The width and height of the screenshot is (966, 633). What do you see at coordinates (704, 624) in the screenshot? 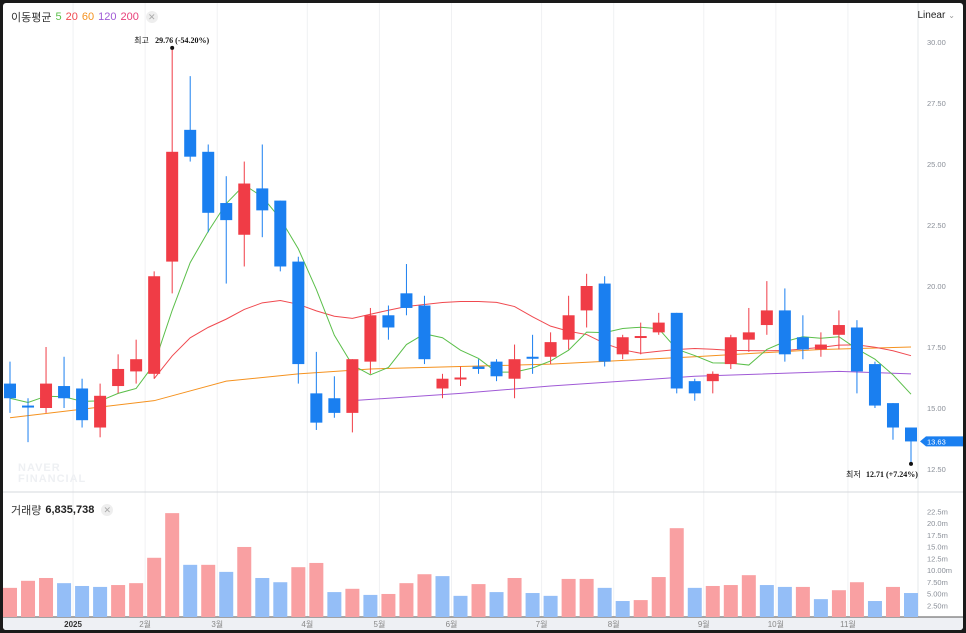
I see `time-tick-label: 9월` at bounding box center [704, 624].